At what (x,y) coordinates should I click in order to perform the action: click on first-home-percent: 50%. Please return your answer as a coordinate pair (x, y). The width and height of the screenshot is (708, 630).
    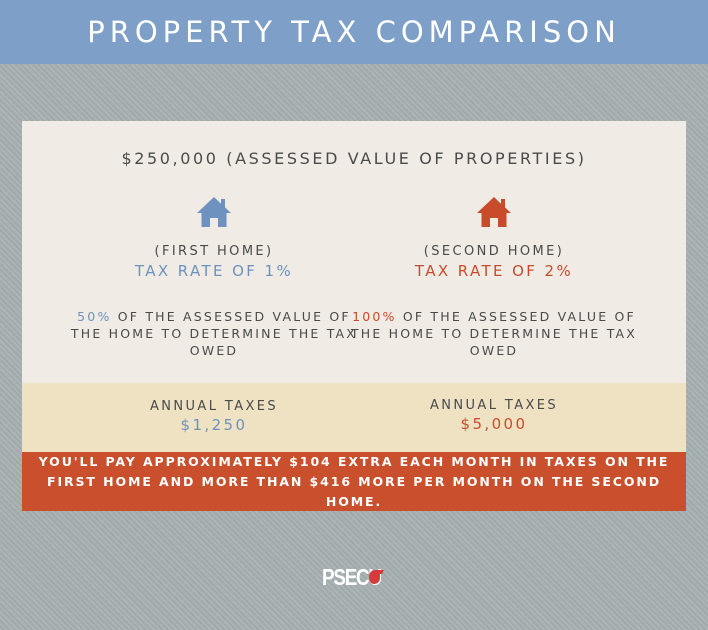
    Looking at the image, I should click on (94, 316).